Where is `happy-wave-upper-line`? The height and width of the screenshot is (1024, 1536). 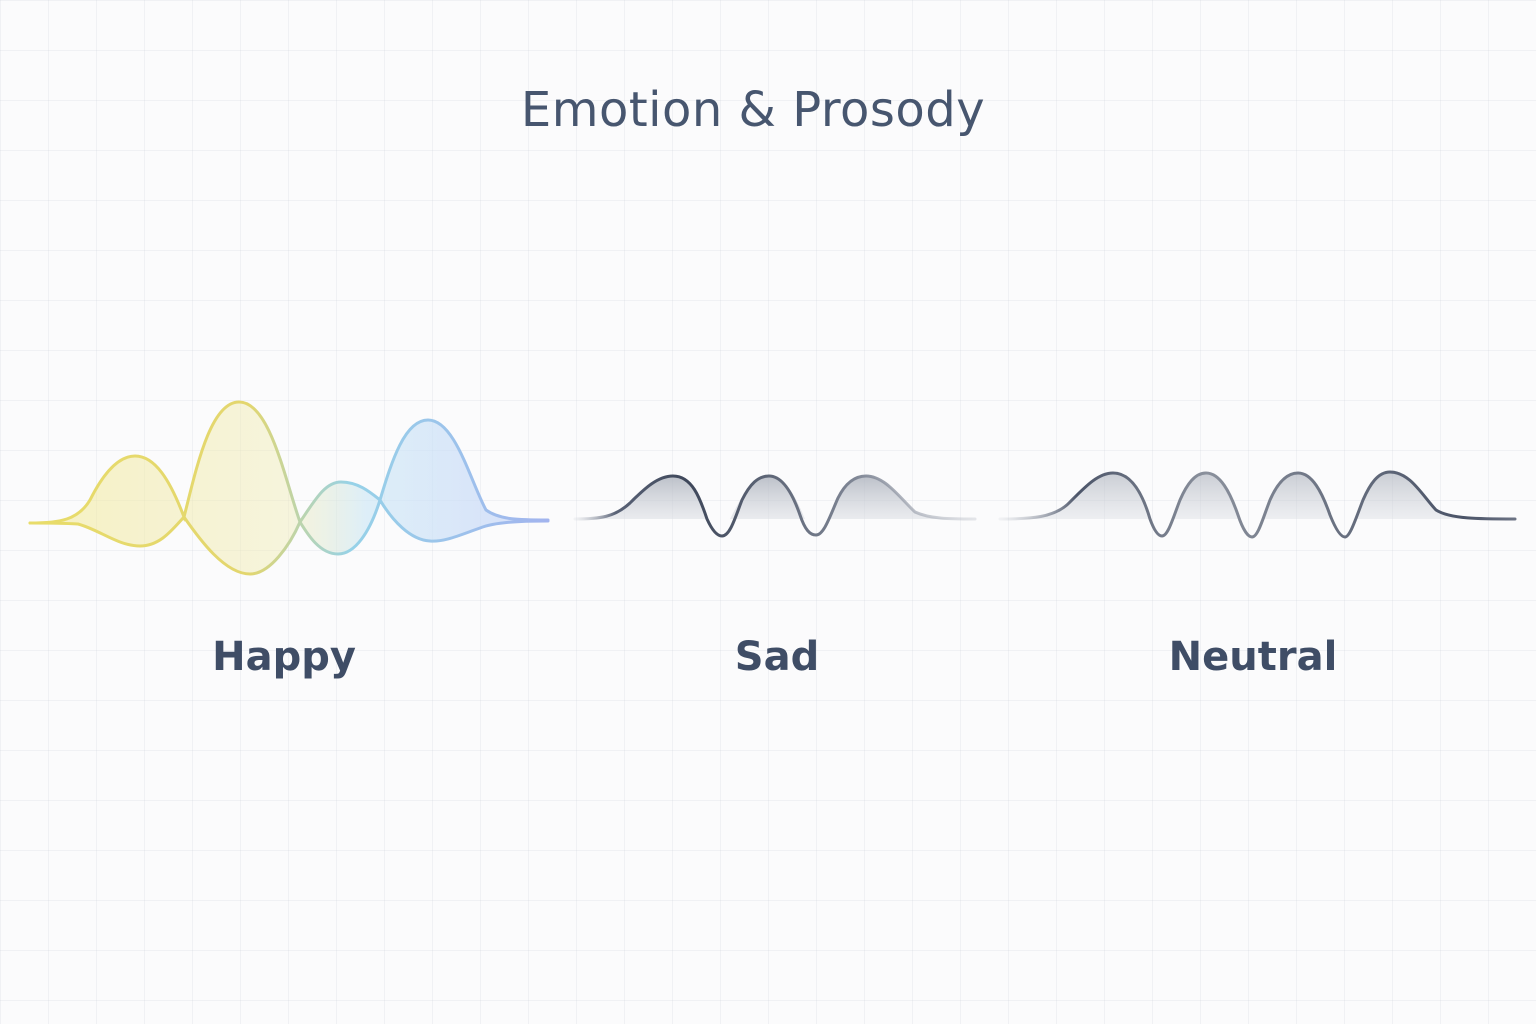 happy-wave-upper-line is located at coordinates (289, 463).